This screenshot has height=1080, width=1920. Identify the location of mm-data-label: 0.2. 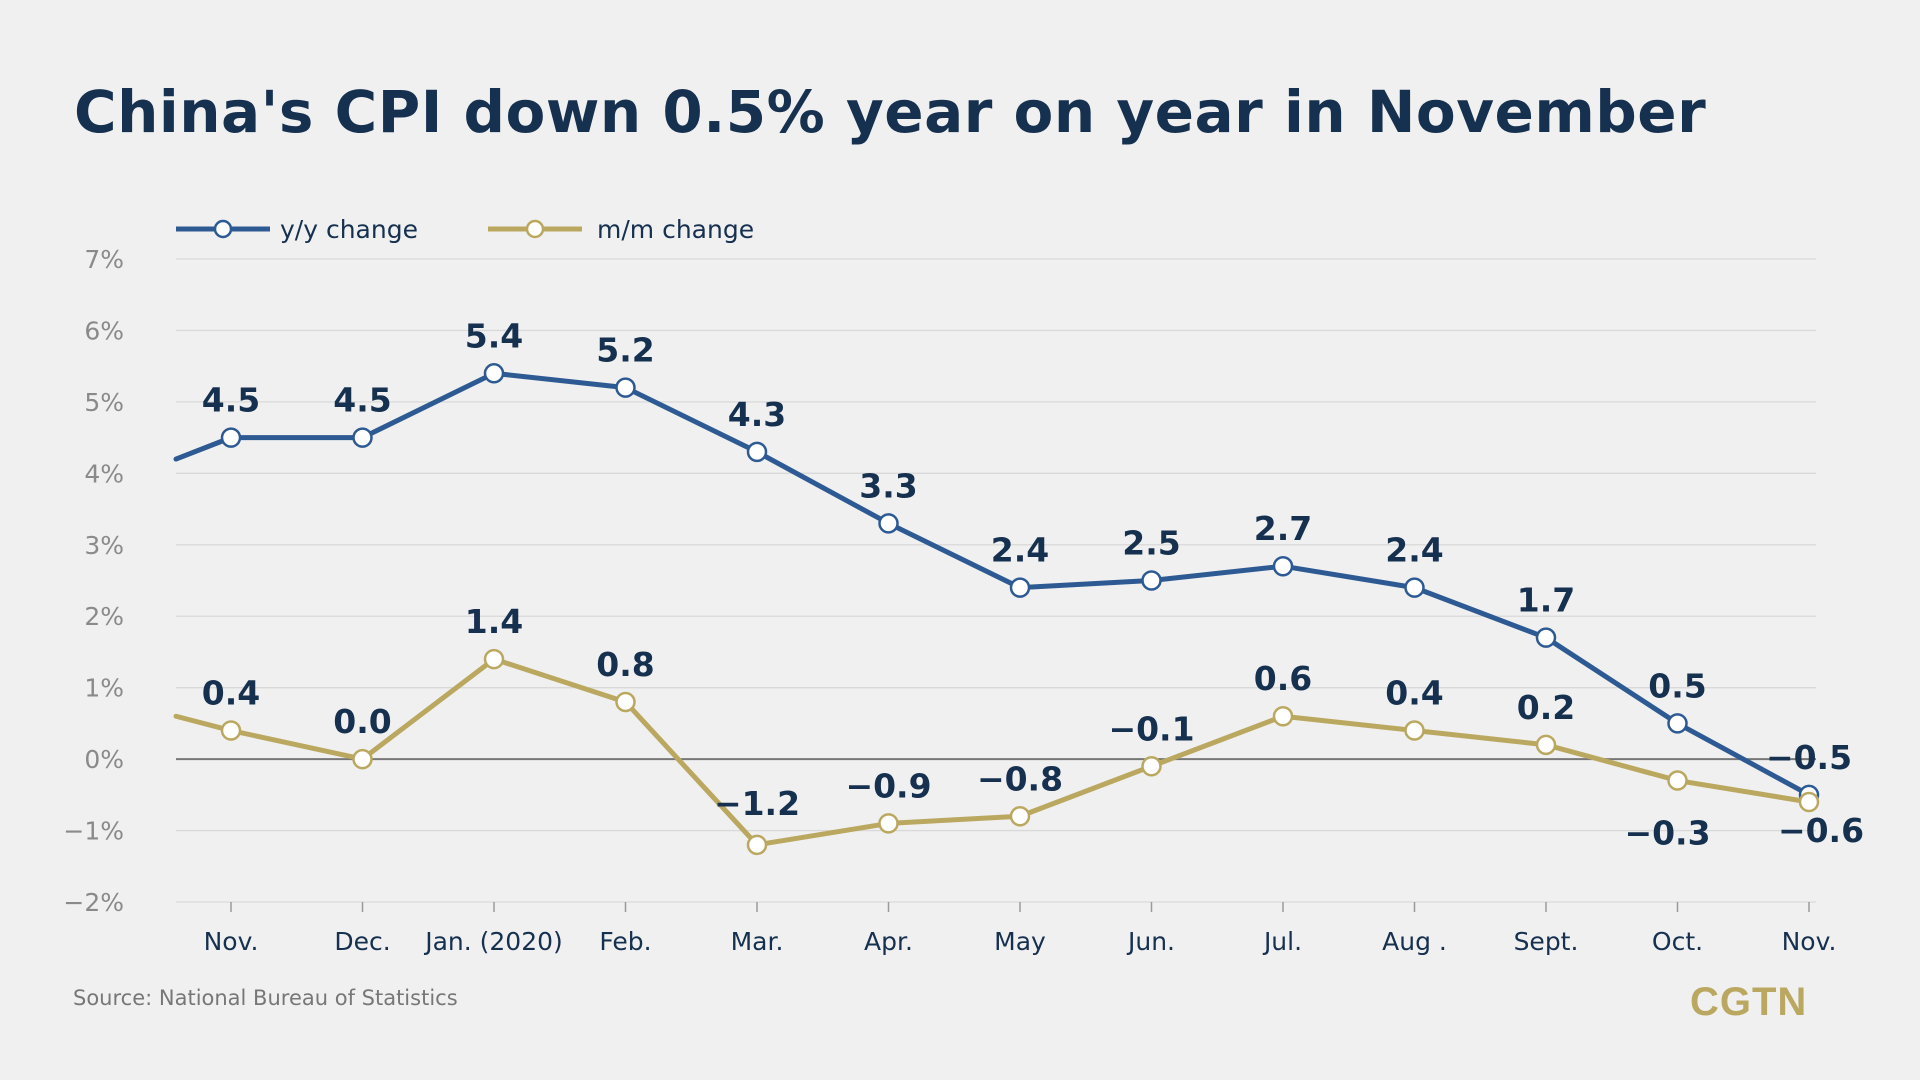
(1546, 707).